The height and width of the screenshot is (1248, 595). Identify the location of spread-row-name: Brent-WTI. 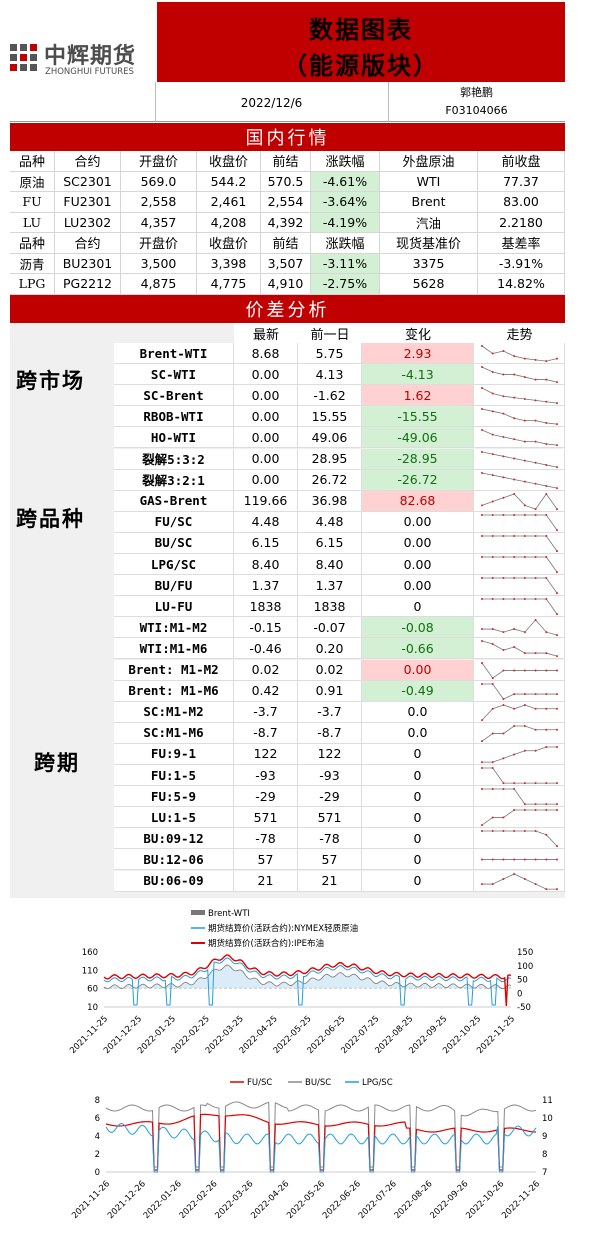
(174, 354).